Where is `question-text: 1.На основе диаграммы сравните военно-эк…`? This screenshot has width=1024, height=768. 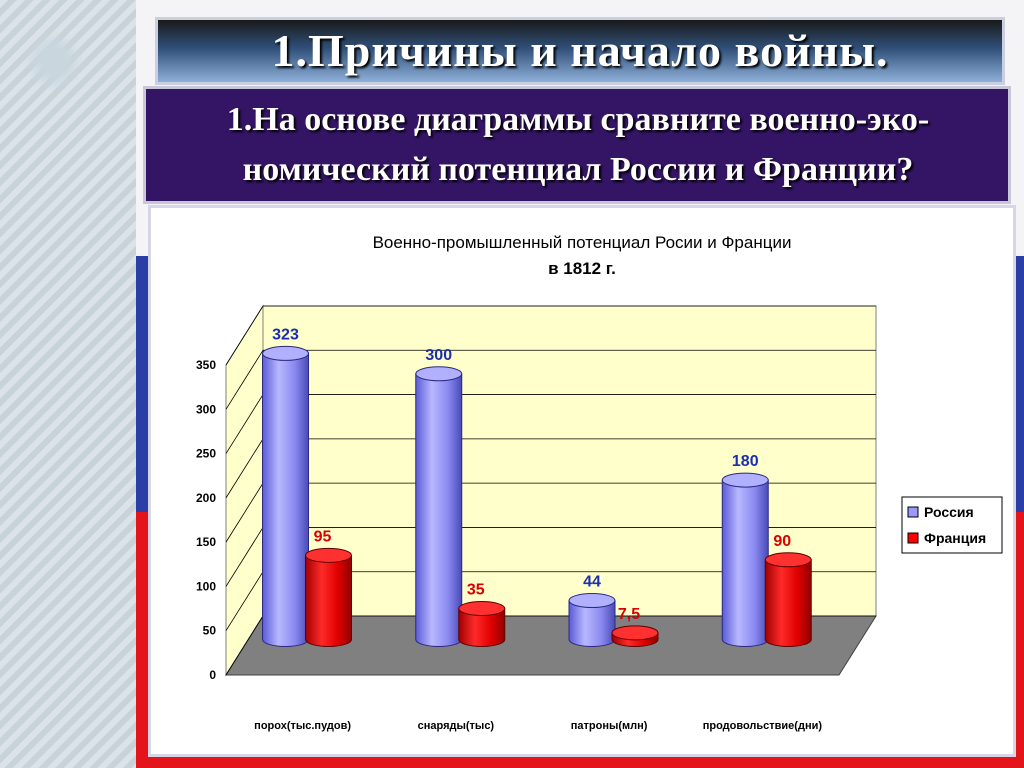 question-text: 1.На основе диаграммы сравните военно-эк… is located at coordinates (578, 145).